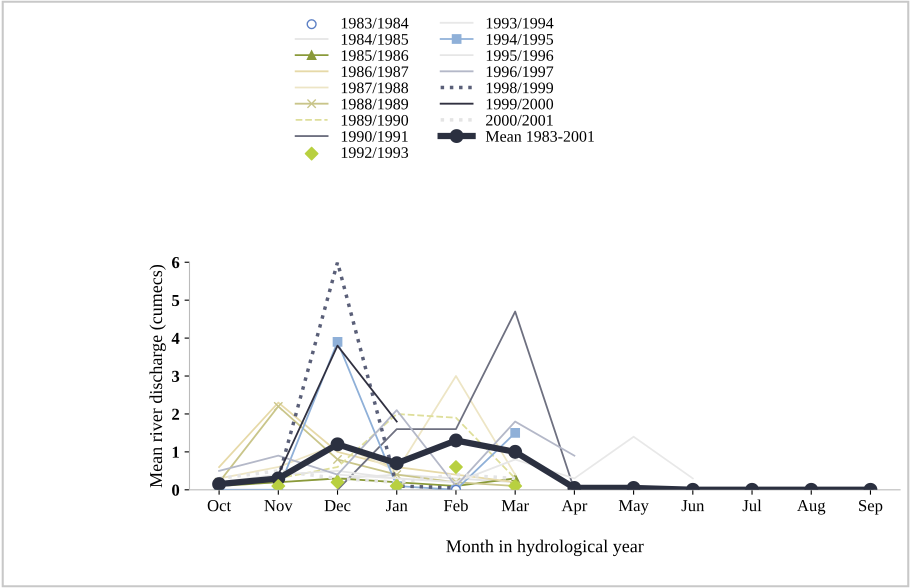 The height and width of the screenshot is (588, 911). I want to click on legend-label: 1987/1988, so click(375, 88).